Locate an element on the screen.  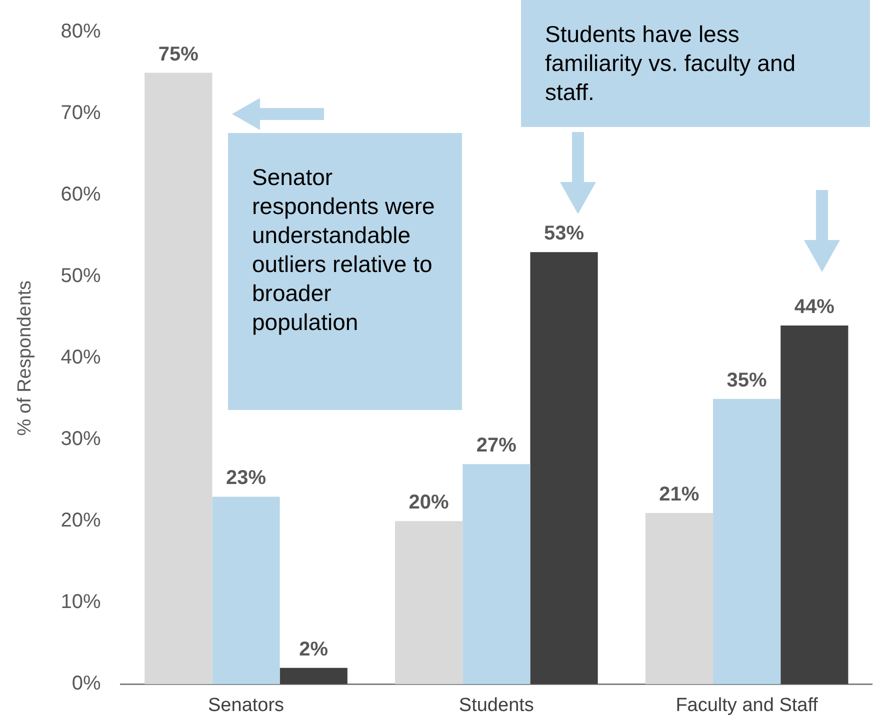
data-label: 20% is located at coordinates (429, 503).